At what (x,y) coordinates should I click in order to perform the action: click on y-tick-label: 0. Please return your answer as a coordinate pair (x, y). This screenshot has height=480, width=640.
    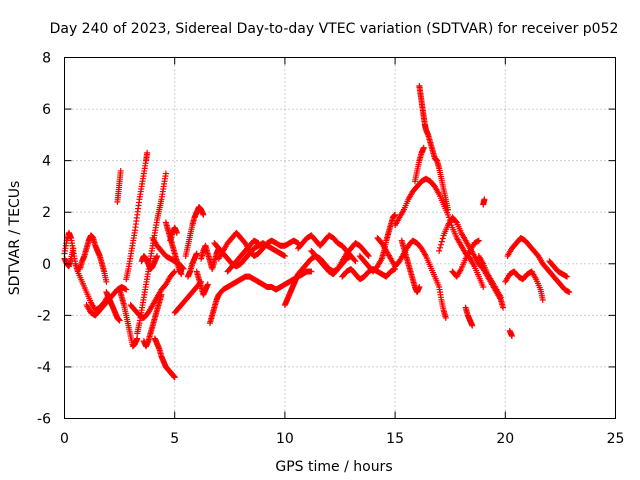
    Looking at the image, I should click on (46, 265).